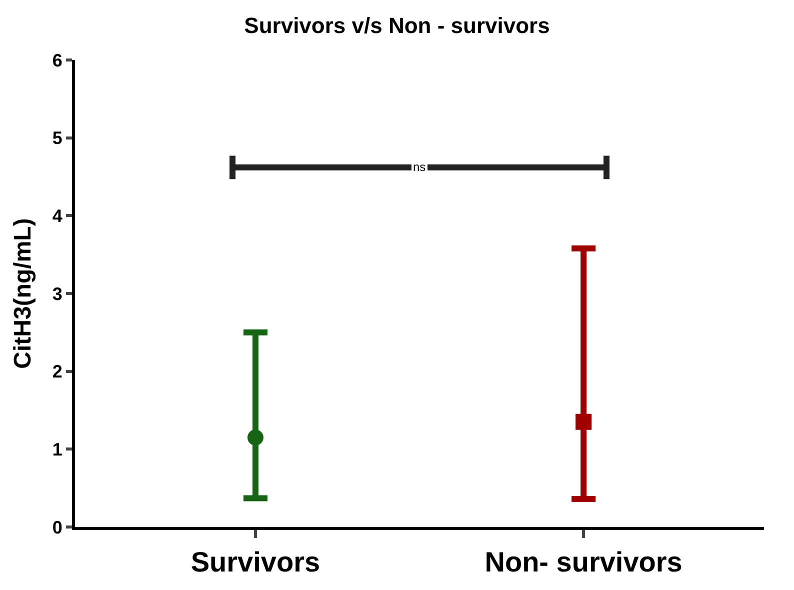 The height and width of the screenshot is (590, 794). Describe the element at coordinates (57, 138) in the screenshot. I see `y-tick-label: 5` at that location.